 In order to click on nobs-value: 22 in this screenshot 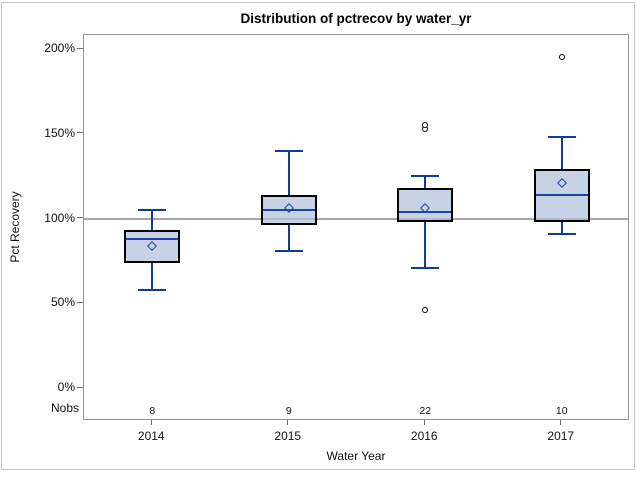, I will do `click(425, 411)`.